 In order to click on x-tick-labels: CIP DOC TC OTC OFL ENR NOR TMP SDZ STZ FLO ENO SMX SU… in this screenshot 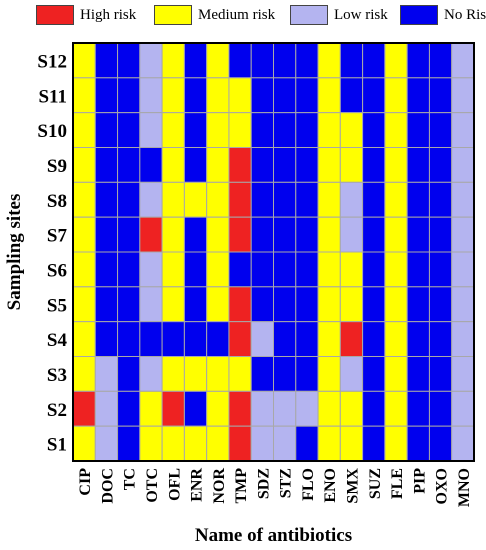, I will do `click(275, 488)`.